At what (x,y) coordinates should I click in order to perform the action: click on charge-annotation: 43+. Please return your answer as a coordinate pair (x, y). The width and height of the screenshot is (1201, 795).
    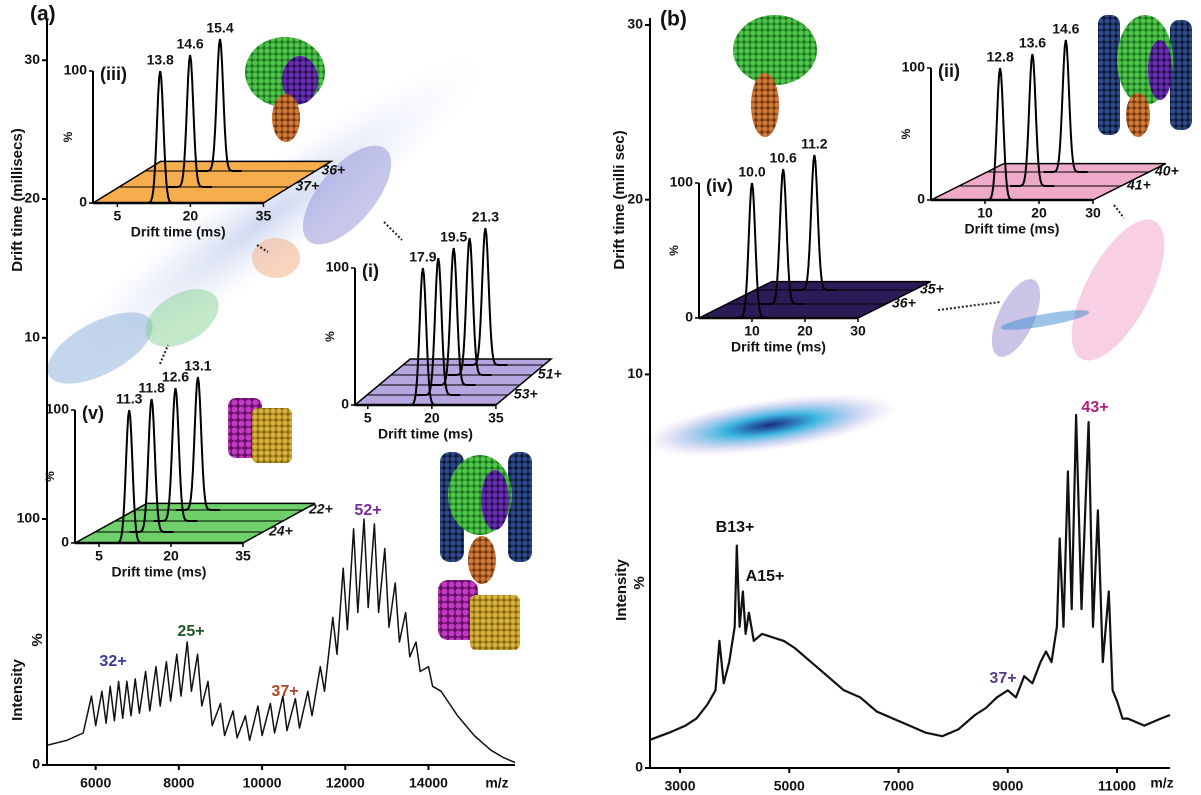
    Looking at the image, I should click on (1094, 407).